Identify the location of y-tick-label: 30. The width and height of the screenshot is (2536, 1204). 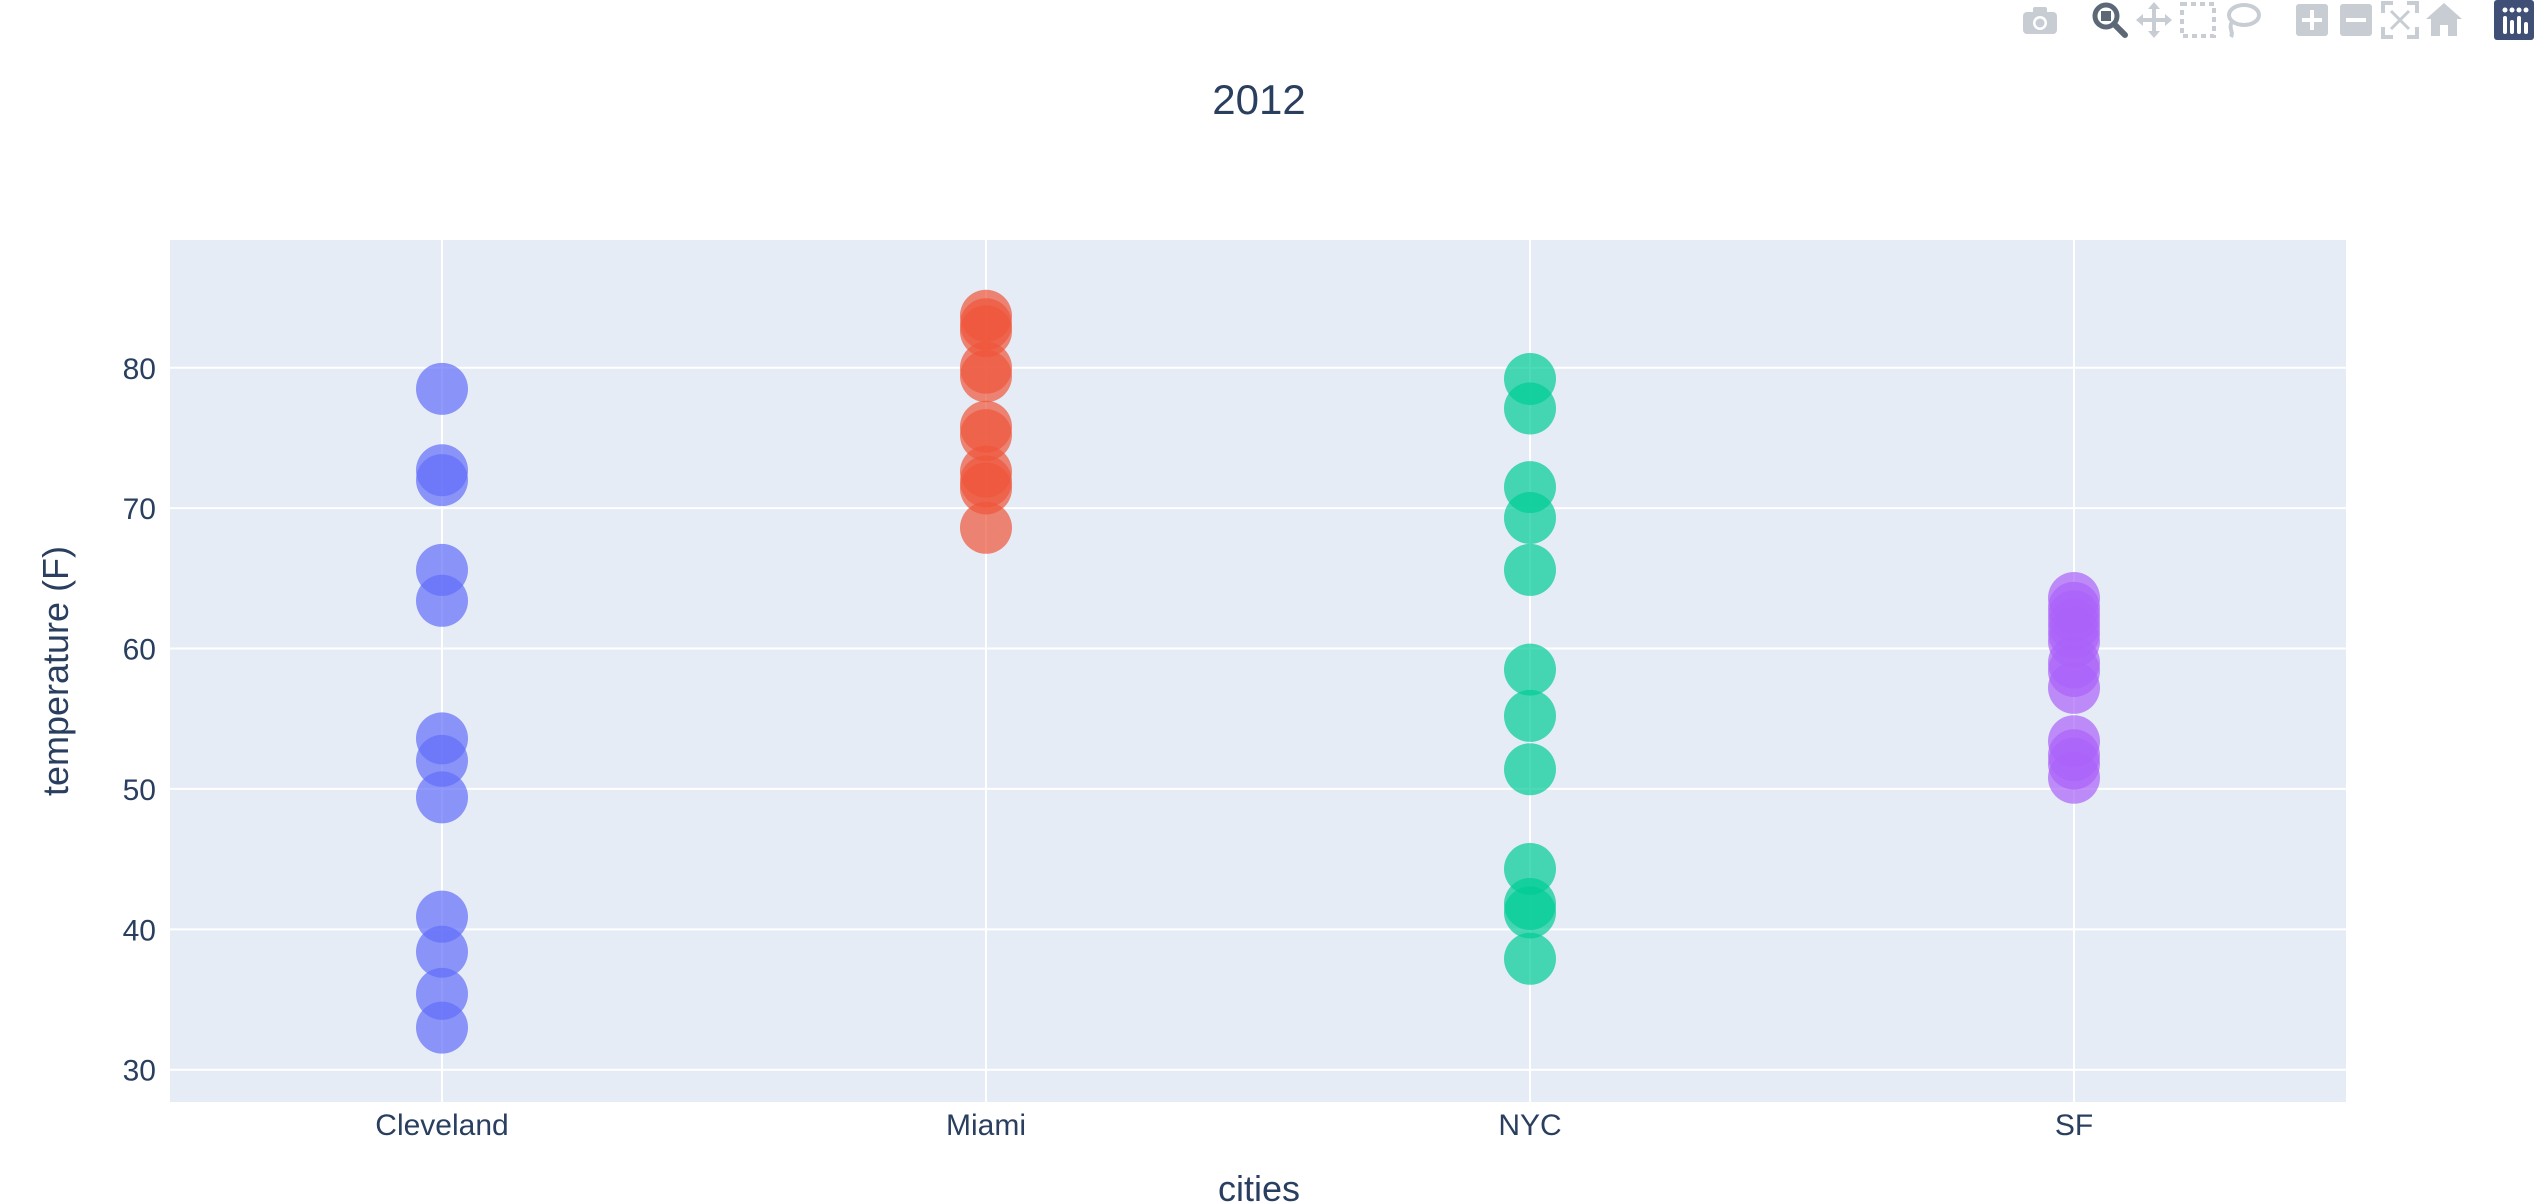
(139, 1071).